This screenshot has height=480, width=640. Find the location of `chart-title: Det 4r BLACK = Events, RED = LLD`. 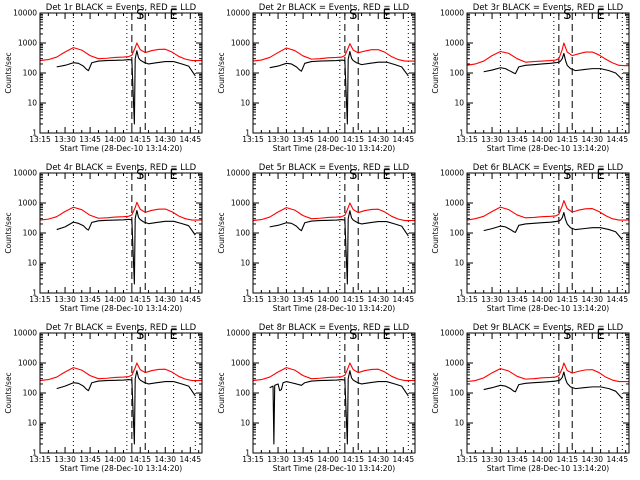

chart-title: Det 4r BLACK = Events, RED = LLD is located at coordinates (121, 168).